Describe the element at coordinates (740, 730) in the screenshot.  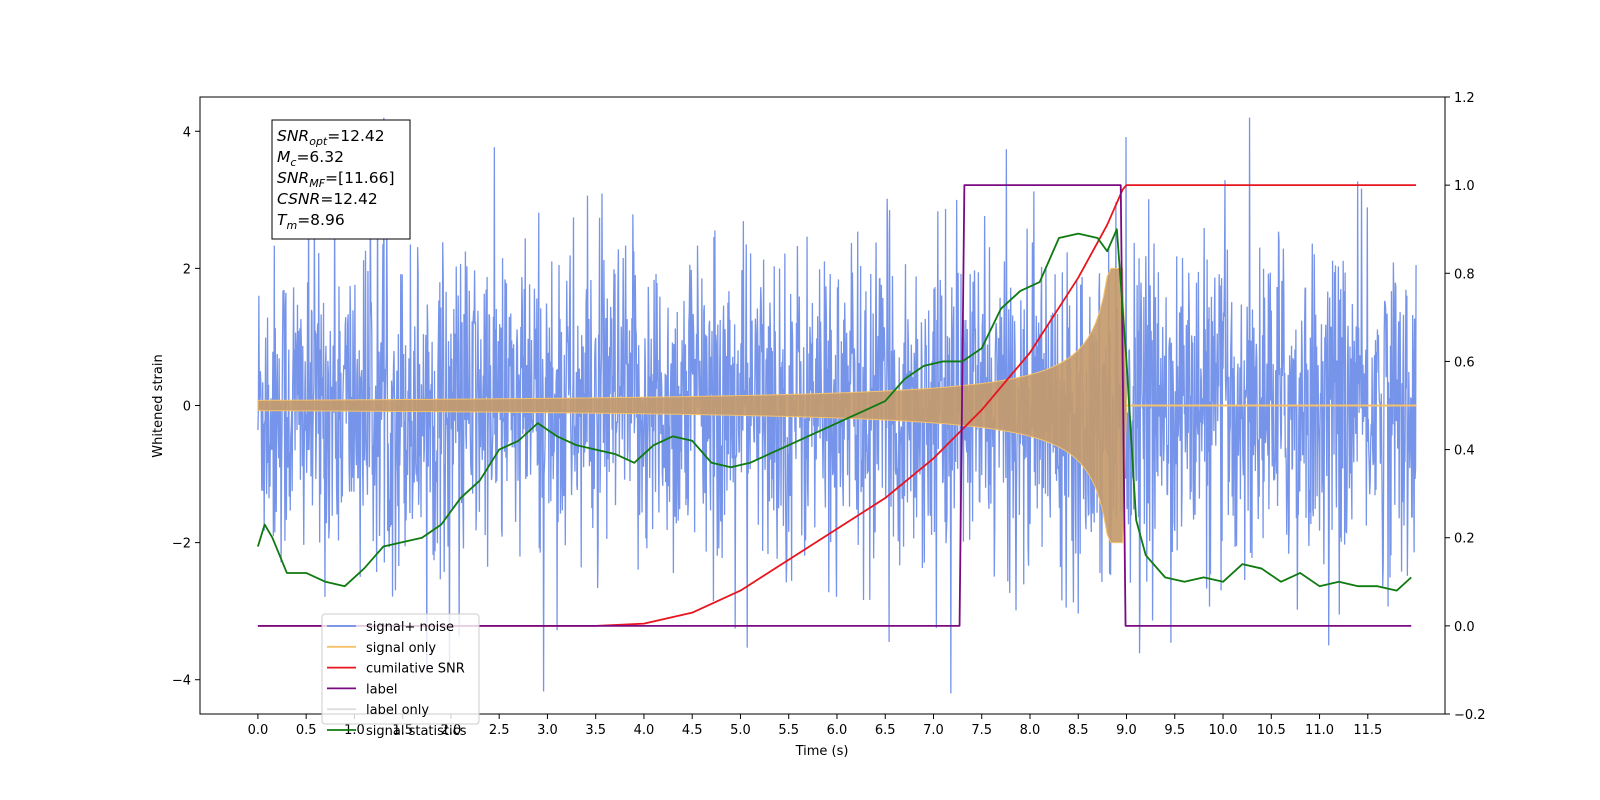
I see `x-tick-label: 5.0` at that location.